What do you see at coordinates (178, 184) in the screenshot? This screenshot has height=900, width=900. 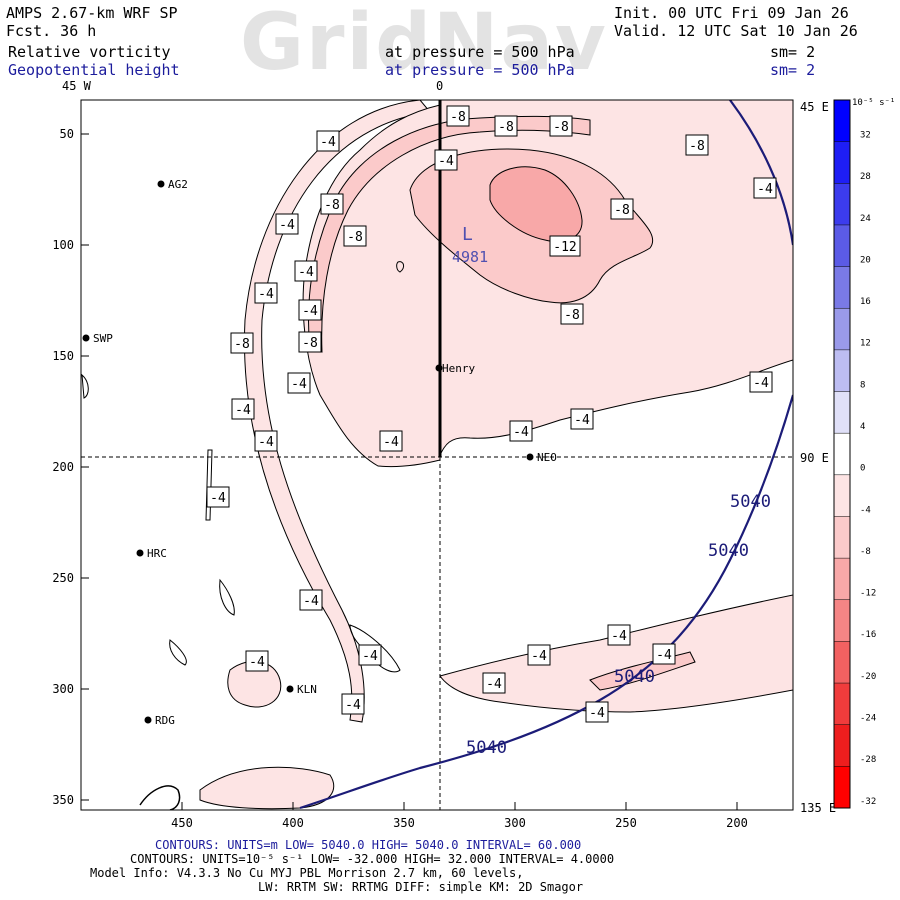 I see `station-label-ag2: AG2` at bounding box center [178, 184].